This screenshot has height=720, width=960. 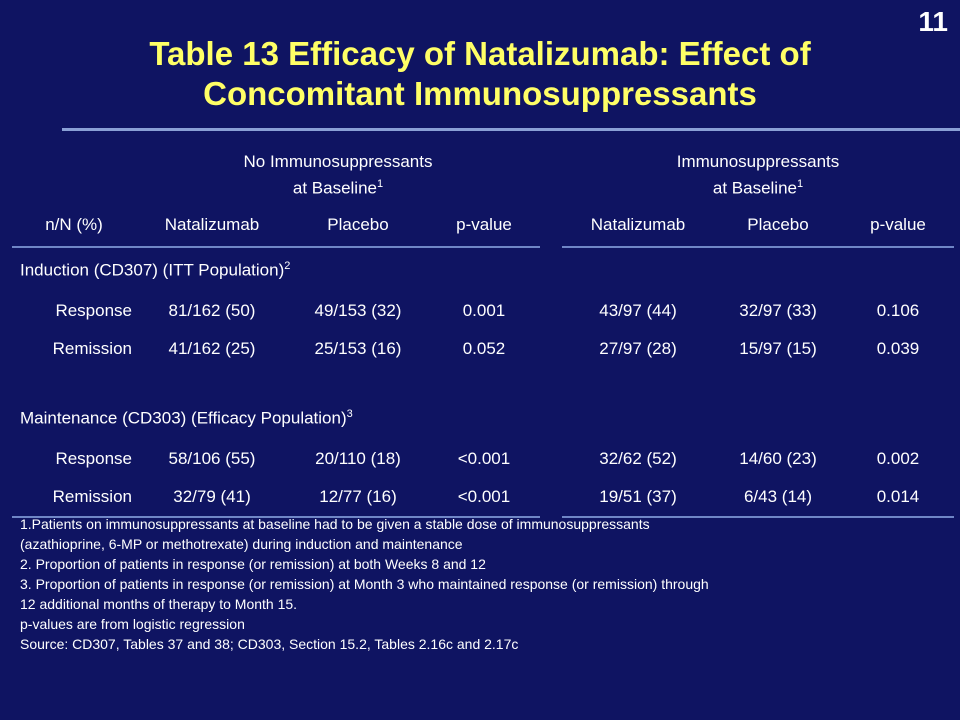 What do you see at coordinates (132, 624) in the screenshot?
I see `footnote: p-values are from logistic regression` at bounding box center [132, 624].